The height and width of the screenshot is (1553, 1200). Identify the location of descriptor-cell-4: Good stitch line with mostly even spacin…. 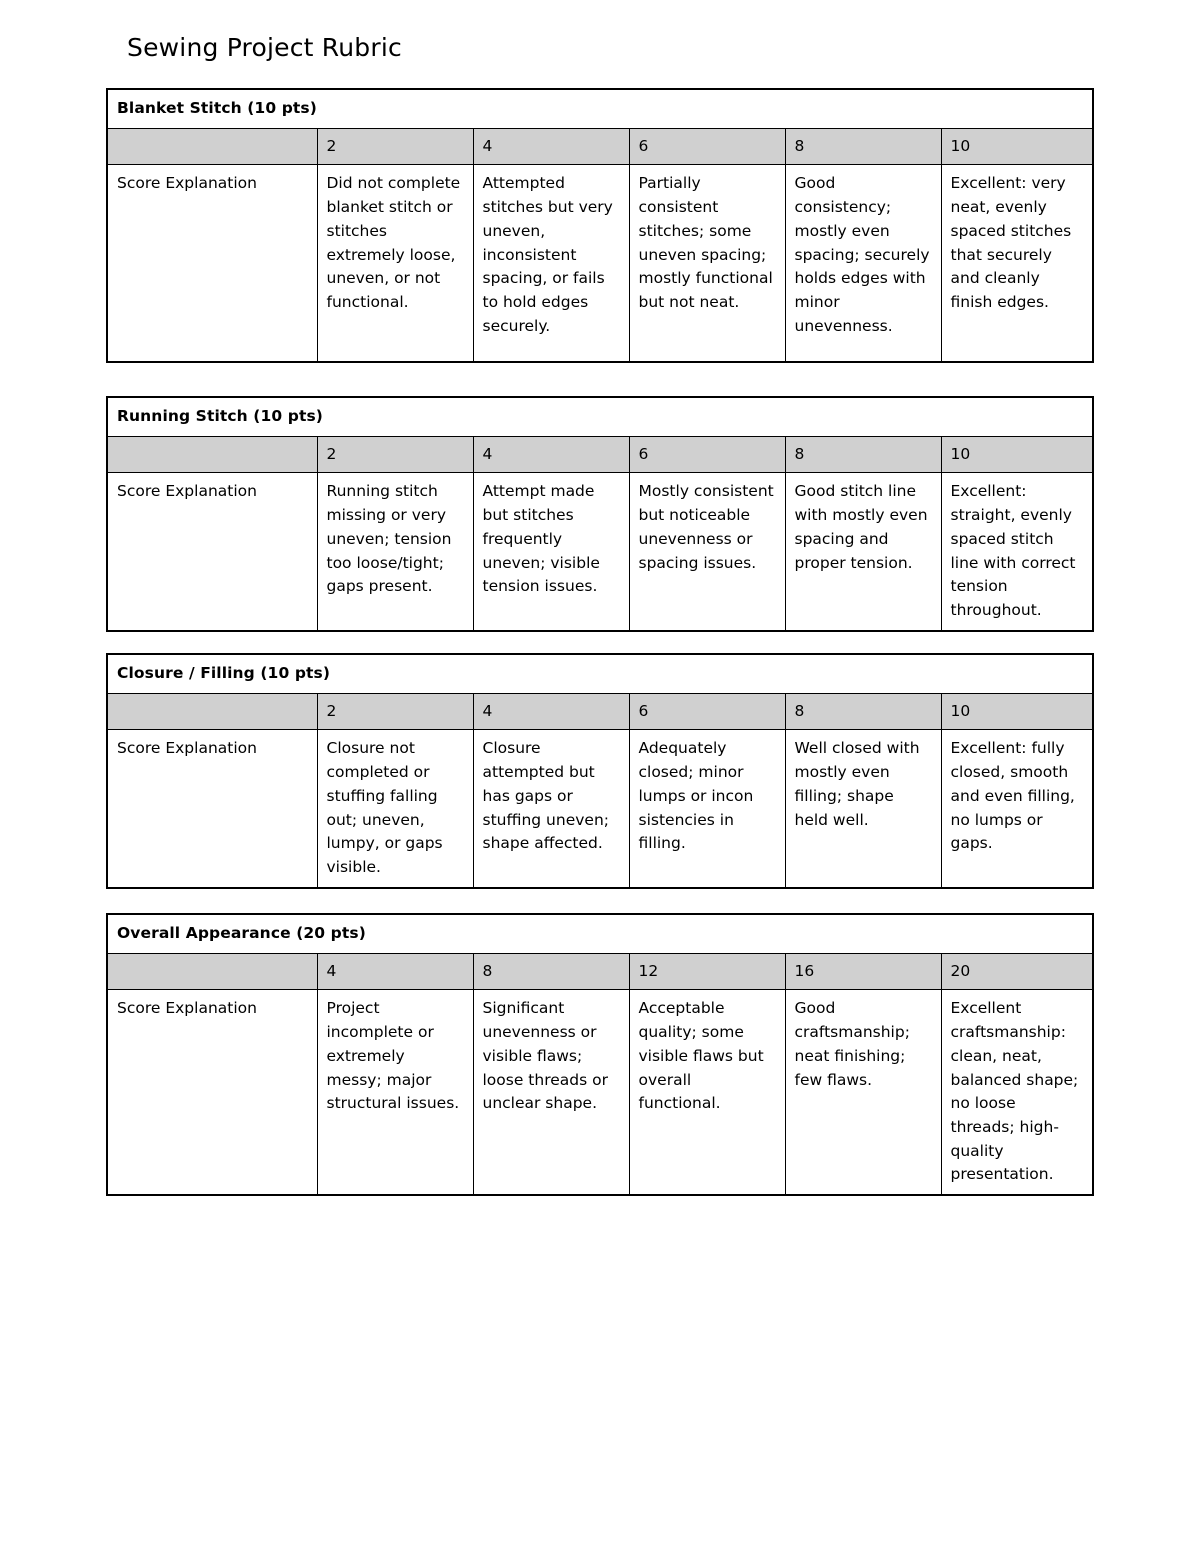
(863, 552).